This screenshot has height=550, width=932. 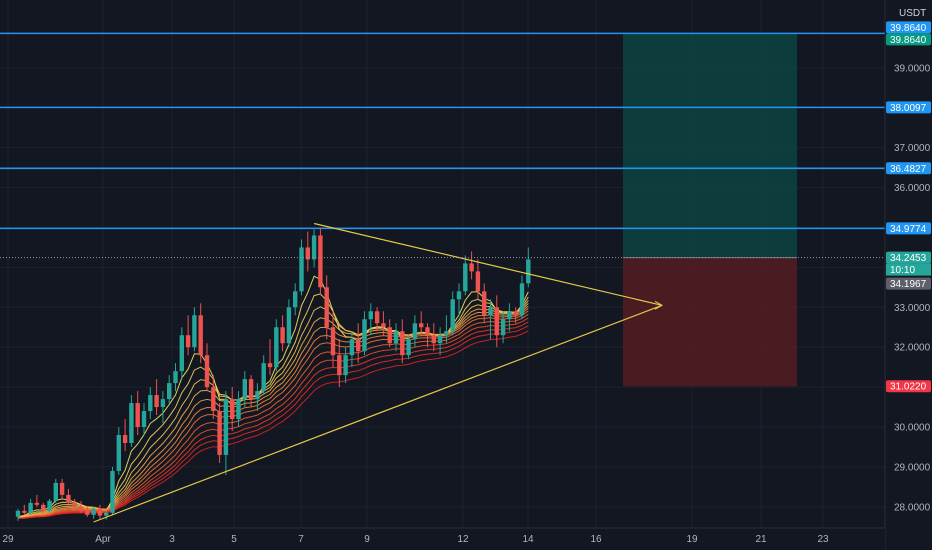 I want to click on price-badge-label: 38.0097, so click(x=908, y=108).